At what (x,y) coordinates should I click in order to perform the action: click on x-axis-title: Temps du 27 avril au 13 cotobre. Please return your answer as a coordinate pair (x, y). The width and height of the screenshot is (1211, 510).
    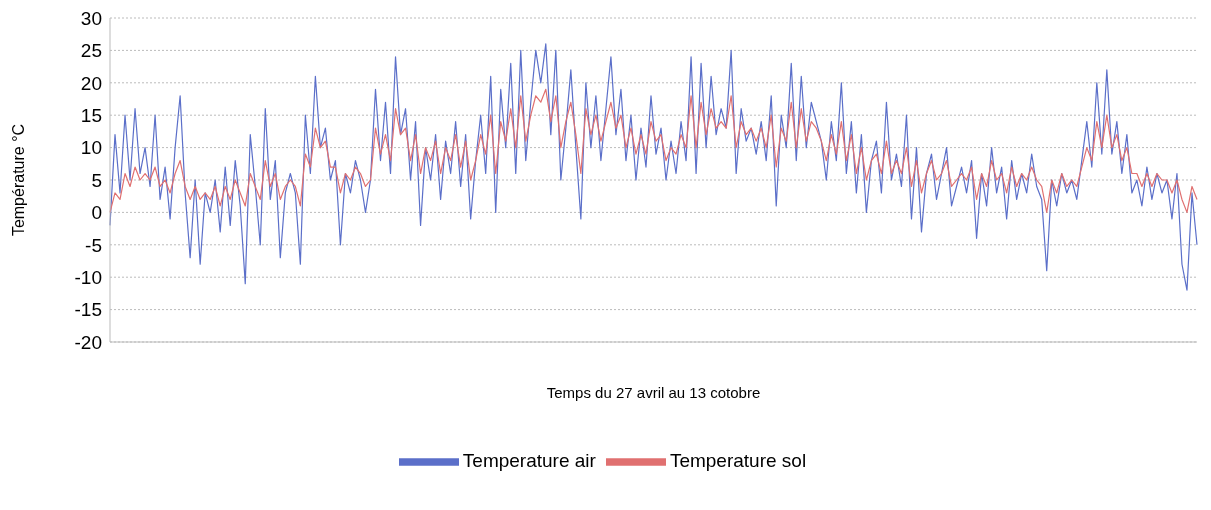
    Looking at the image, I should click on (653, 392).